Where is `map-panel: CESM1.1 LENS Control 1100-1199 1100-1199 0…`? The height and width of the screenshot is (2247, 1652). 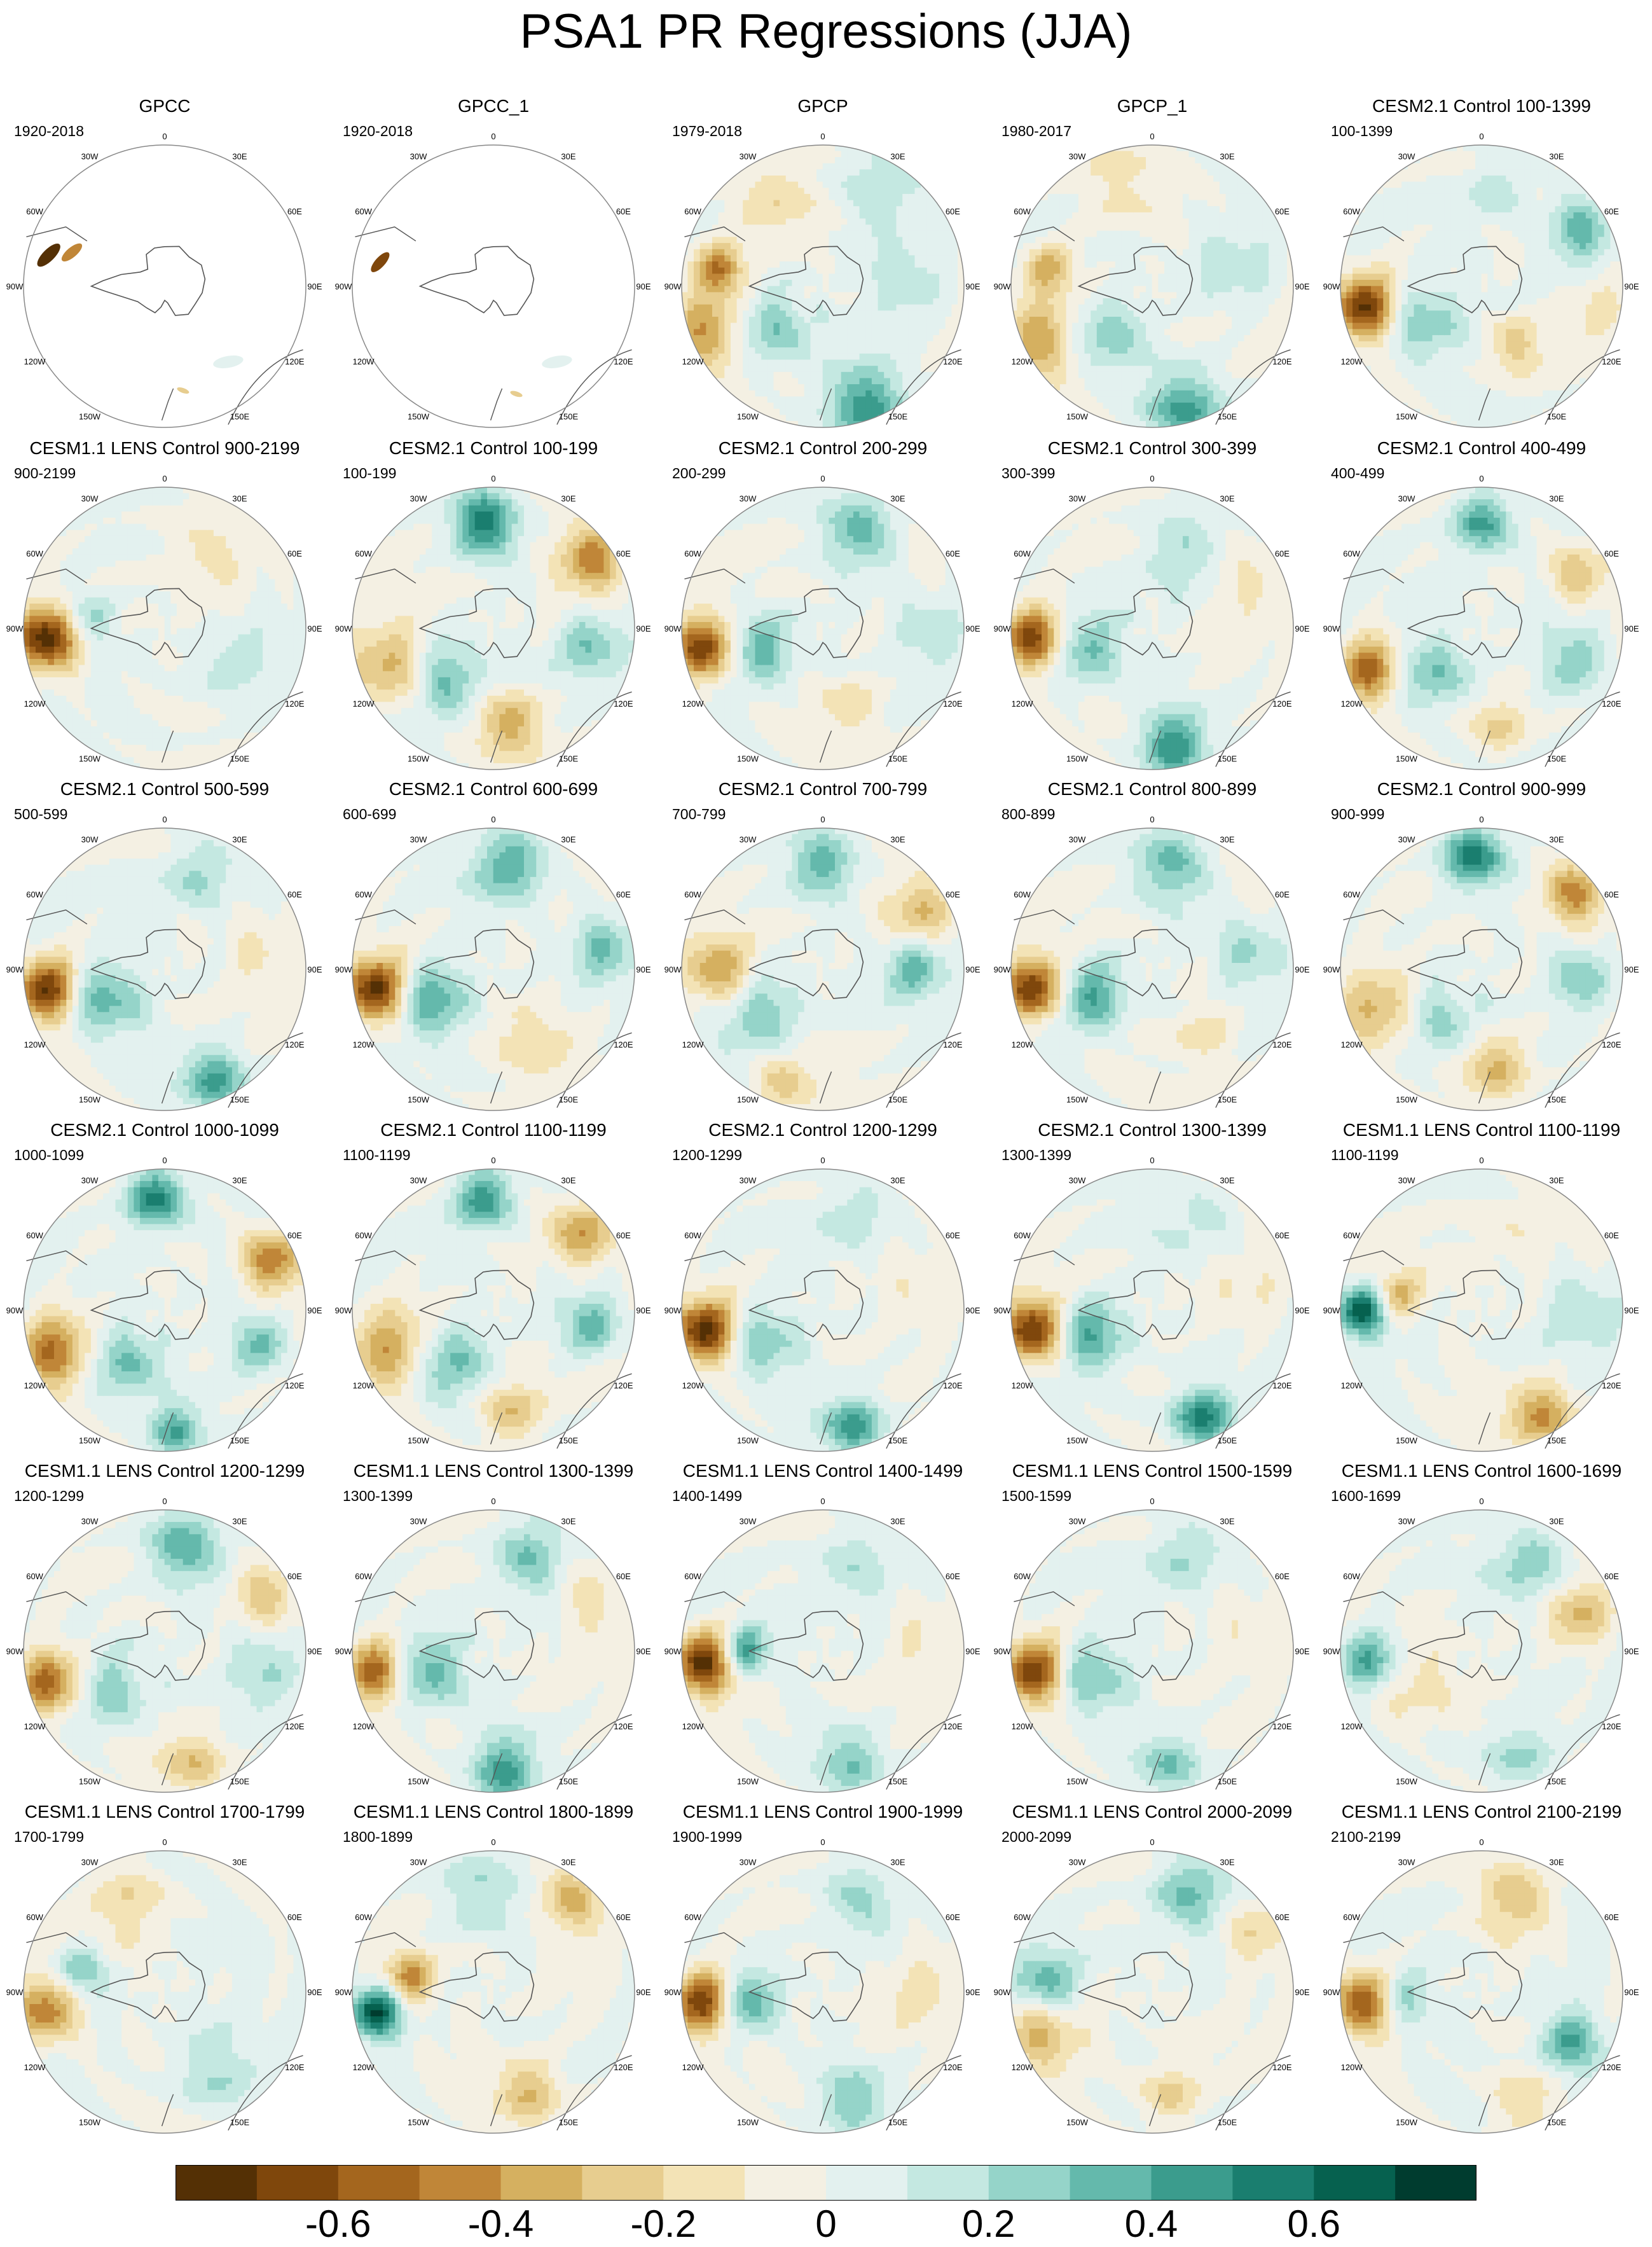 map-panel: CESM1.1 LENS Control 1100-1199 1100-1199 0… is located at coordinates (1481, 1287).